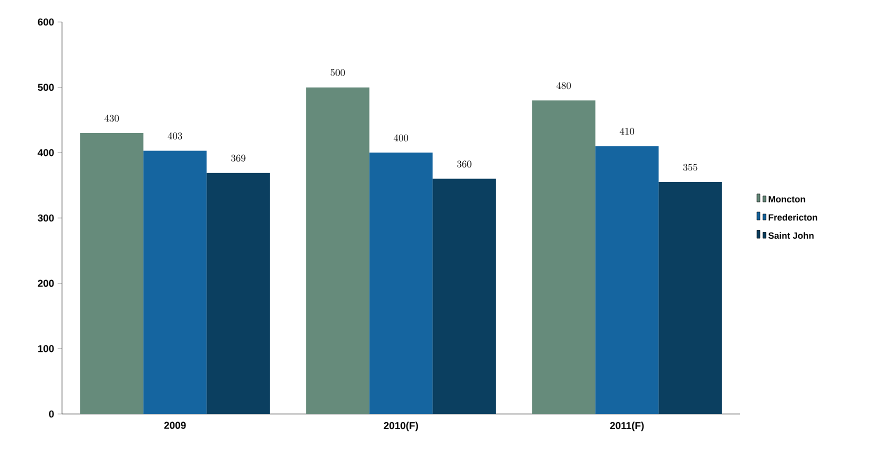 This screenshot has height=454, width=873. What do you see at coordinates (627, 131) in the screenshot?
I see `data-label: 410` at bounding box center [627, 131].